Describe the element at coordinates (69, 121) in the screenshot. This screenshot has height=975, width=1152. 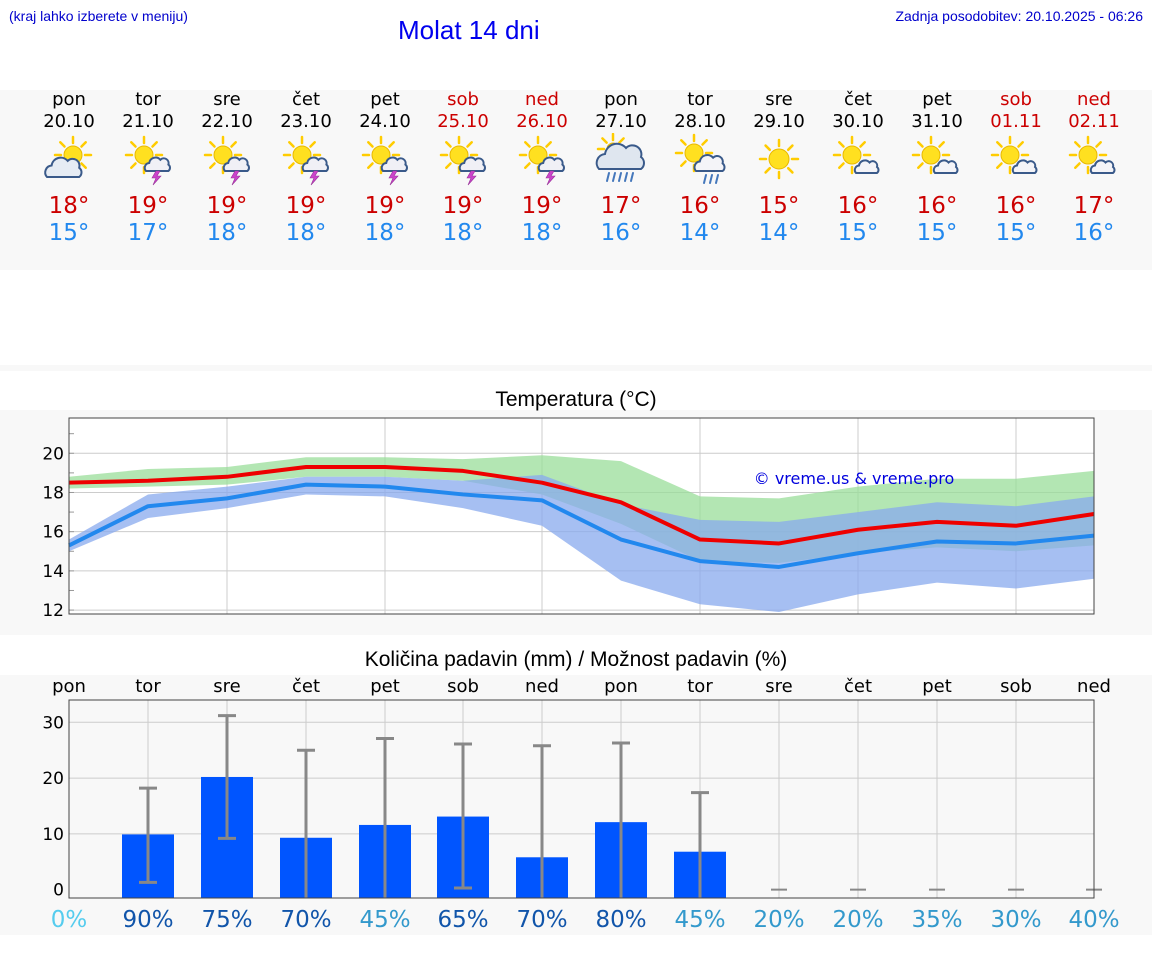
I see `day-date: 20.10` at that location.